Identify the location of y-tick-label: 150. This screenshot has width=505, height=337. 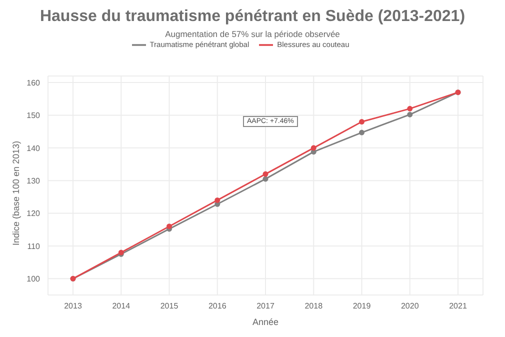
(33, 115).